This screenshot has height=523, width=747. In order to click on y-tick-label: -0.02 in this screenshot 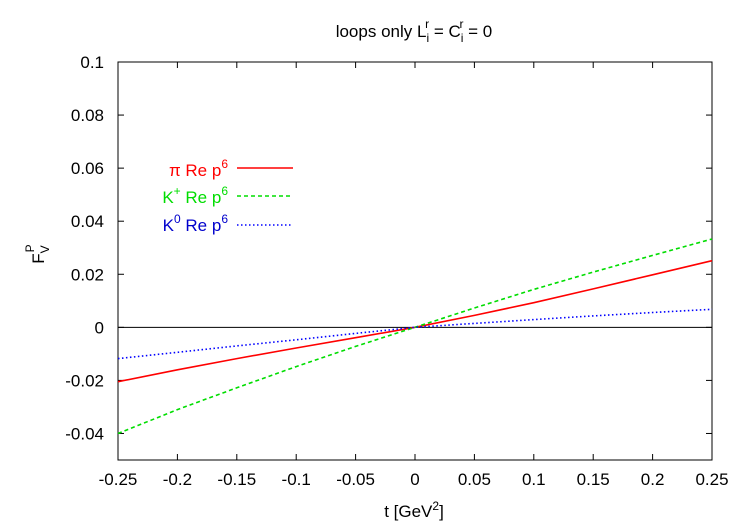, I will do `click(84, 380)`.